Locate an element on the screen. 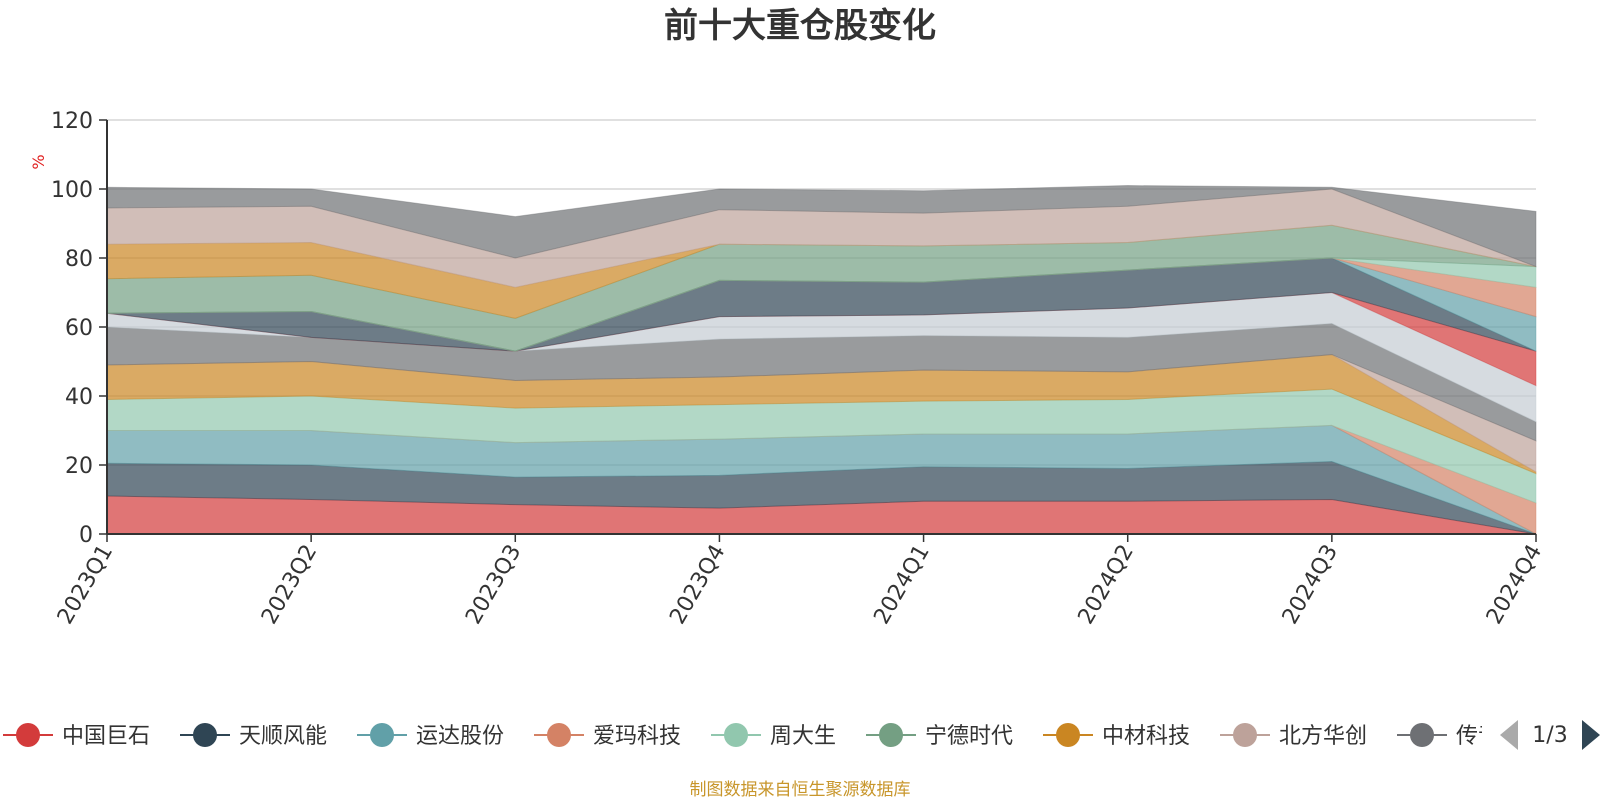 This screenshot has height=800, width=1600. area-爱玛科技B is located at coordinates (821, 304).